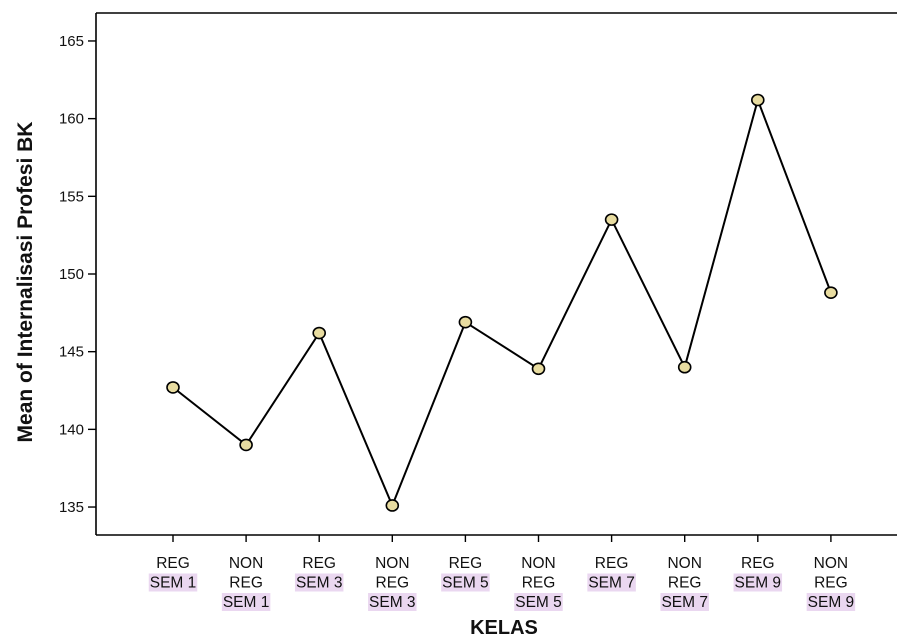 This screenshot has width=897, height=638. Describe the element at coordinates (25, 282) in the screenshot. I see `y-axis-title: Mean of Internalisasi Profesi BK` at that location.